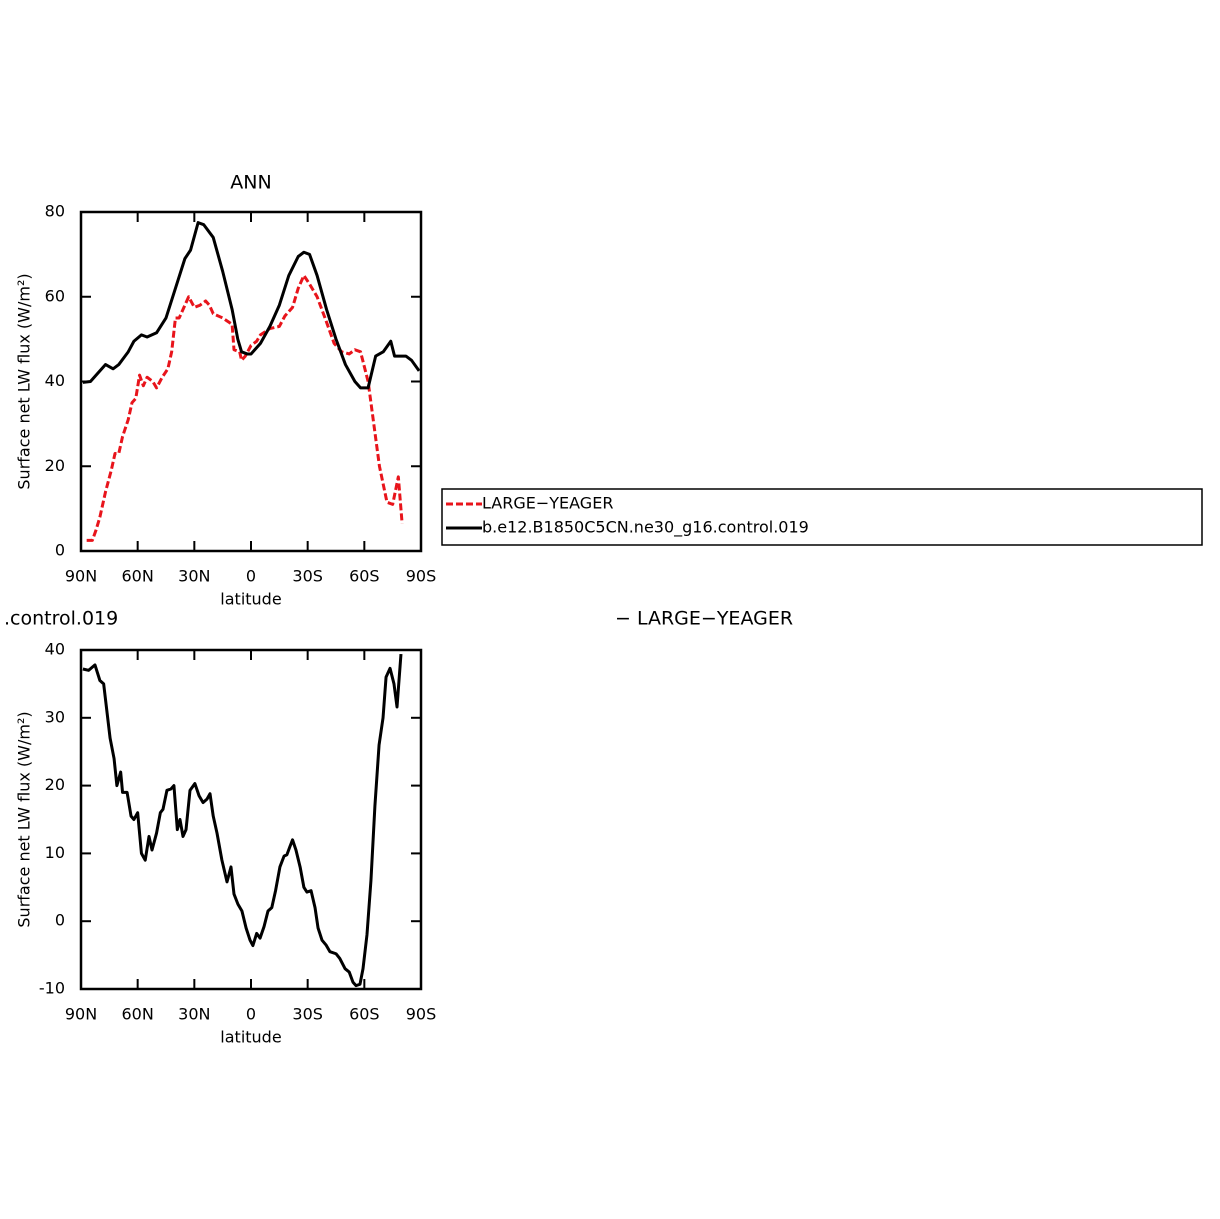 Image resolution: width=1220 pixels, height=1219 pixels. Describe the element at coordinates (55, 211) in the screenshot. I see `y-tick-label: 80` at that location.